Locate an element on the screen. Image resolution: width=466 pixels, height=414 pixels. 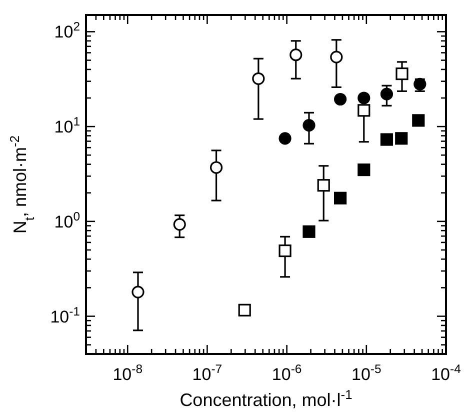
y-tick-label: 10$^{0}$ is located at coordinates (67, 220).